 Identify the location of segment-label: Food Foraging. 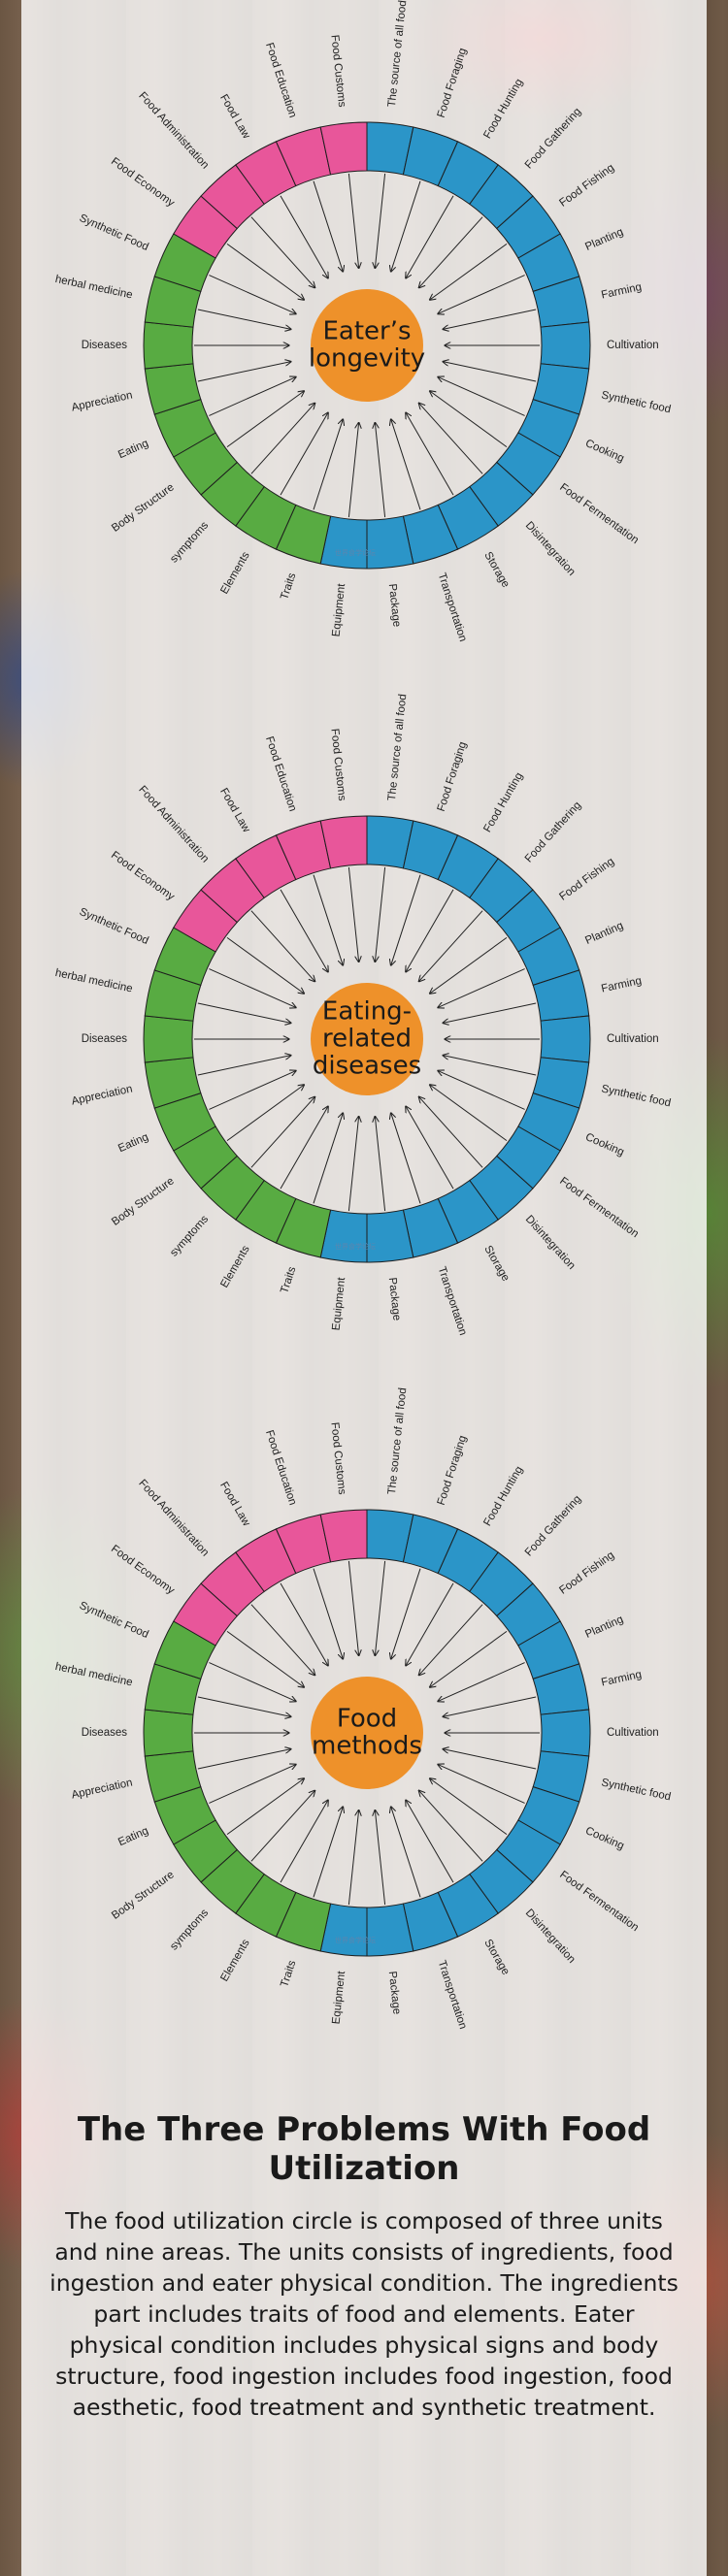
(453, 83).